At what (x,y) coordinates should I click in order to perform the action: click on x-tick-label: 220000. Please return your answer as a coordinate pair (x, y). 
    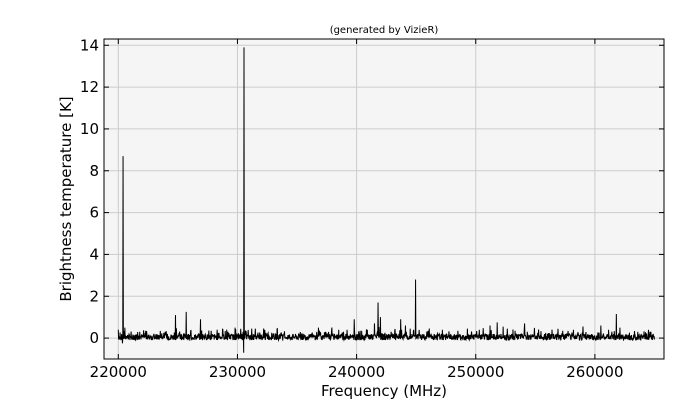
    Looking at the image, I should click on (118, 372).